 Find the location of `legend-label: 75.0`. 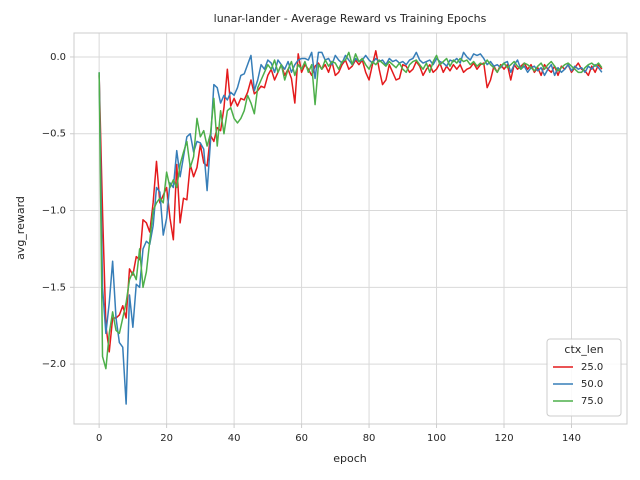

legend-label: 75.0 is located at coordinates (592, 401).